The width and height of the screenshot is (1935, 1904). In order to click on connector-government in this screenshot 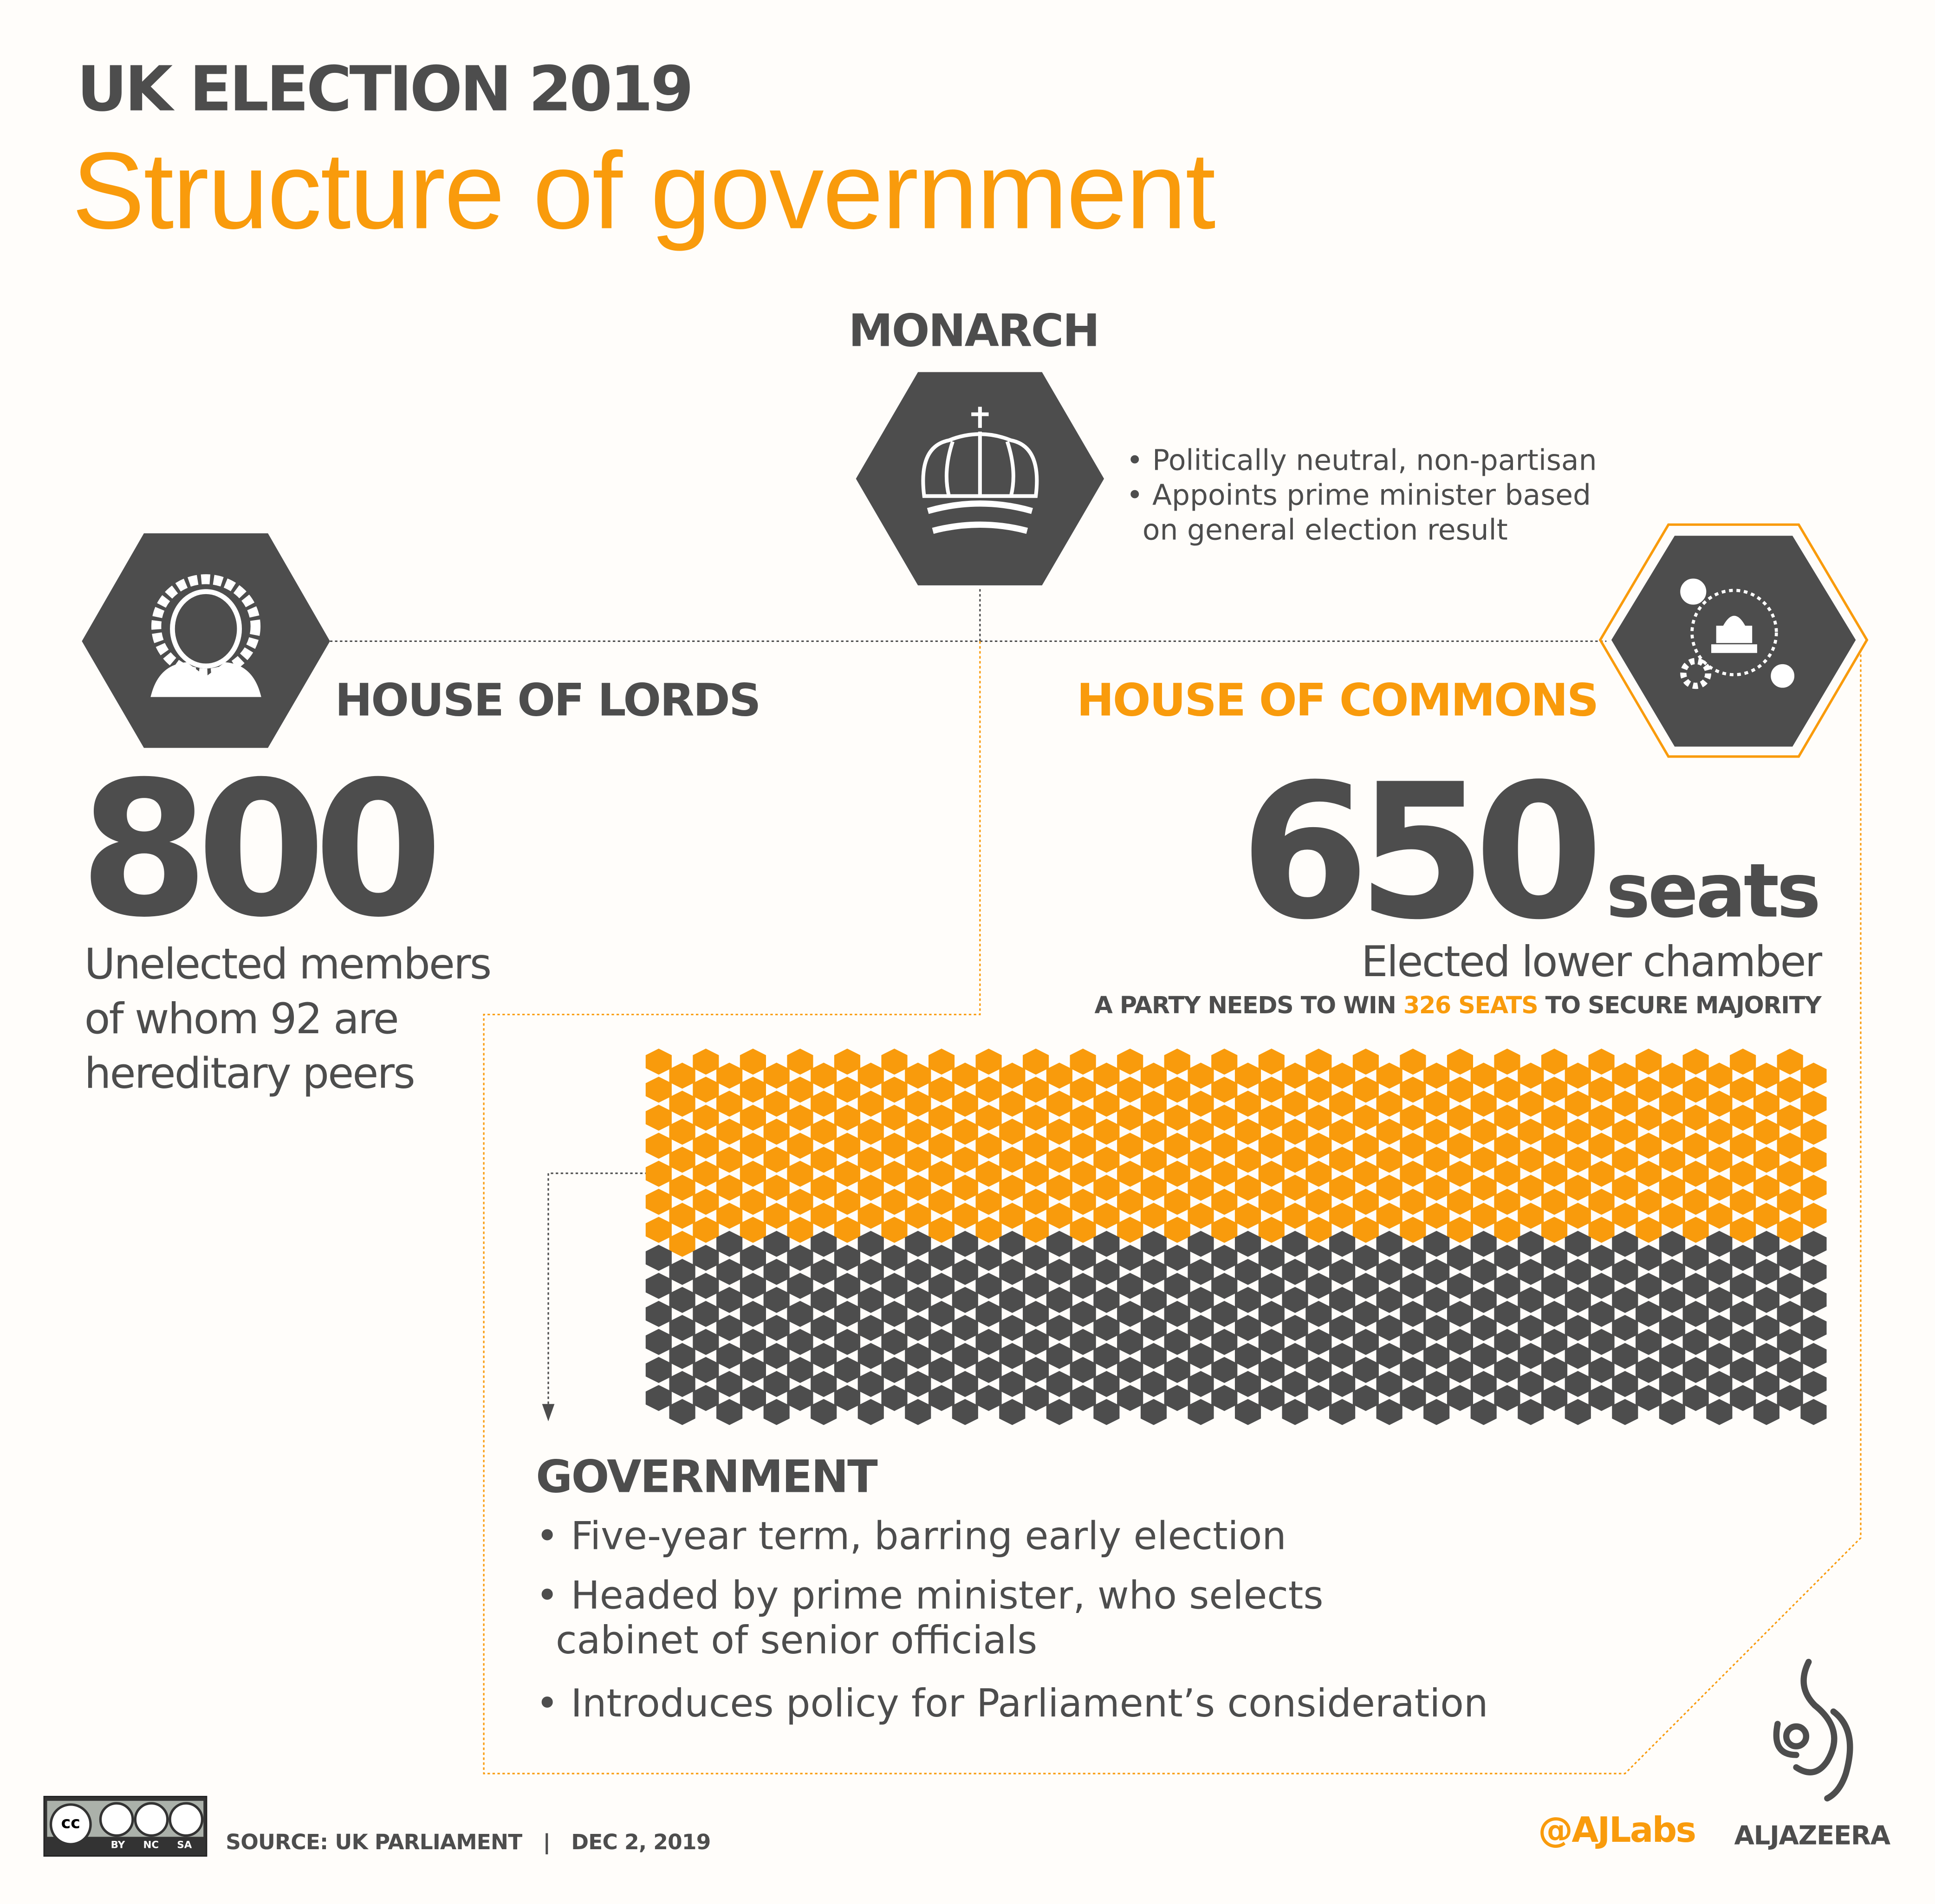, I will do `click(597, 1290)`.